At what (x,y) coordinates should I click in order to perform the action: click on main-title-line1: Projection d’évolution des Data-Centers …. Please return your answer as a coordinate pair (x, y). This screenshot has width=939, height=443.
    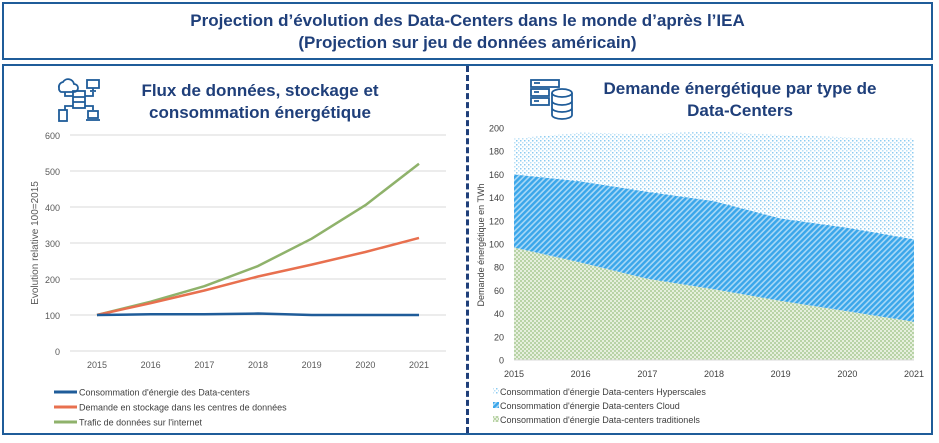
    Looking at the image, I should click on (467, 20).